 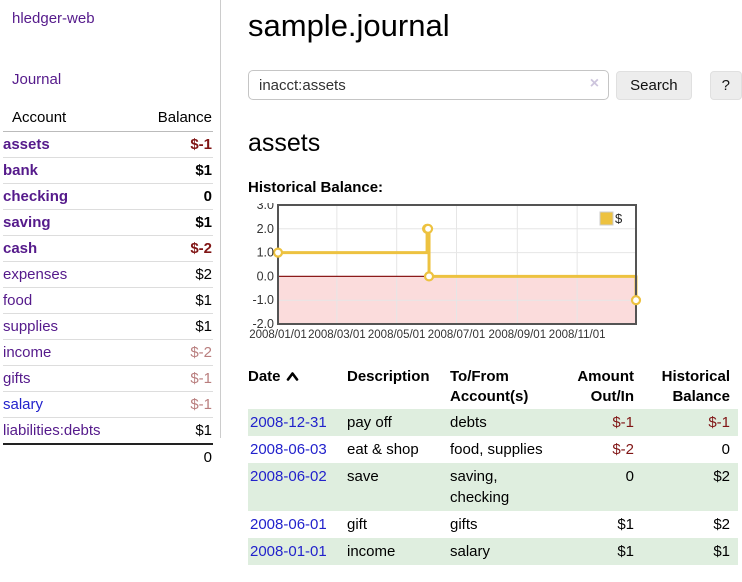 I want to click on transaction-accounts: debts, so click(x=506, y=422).